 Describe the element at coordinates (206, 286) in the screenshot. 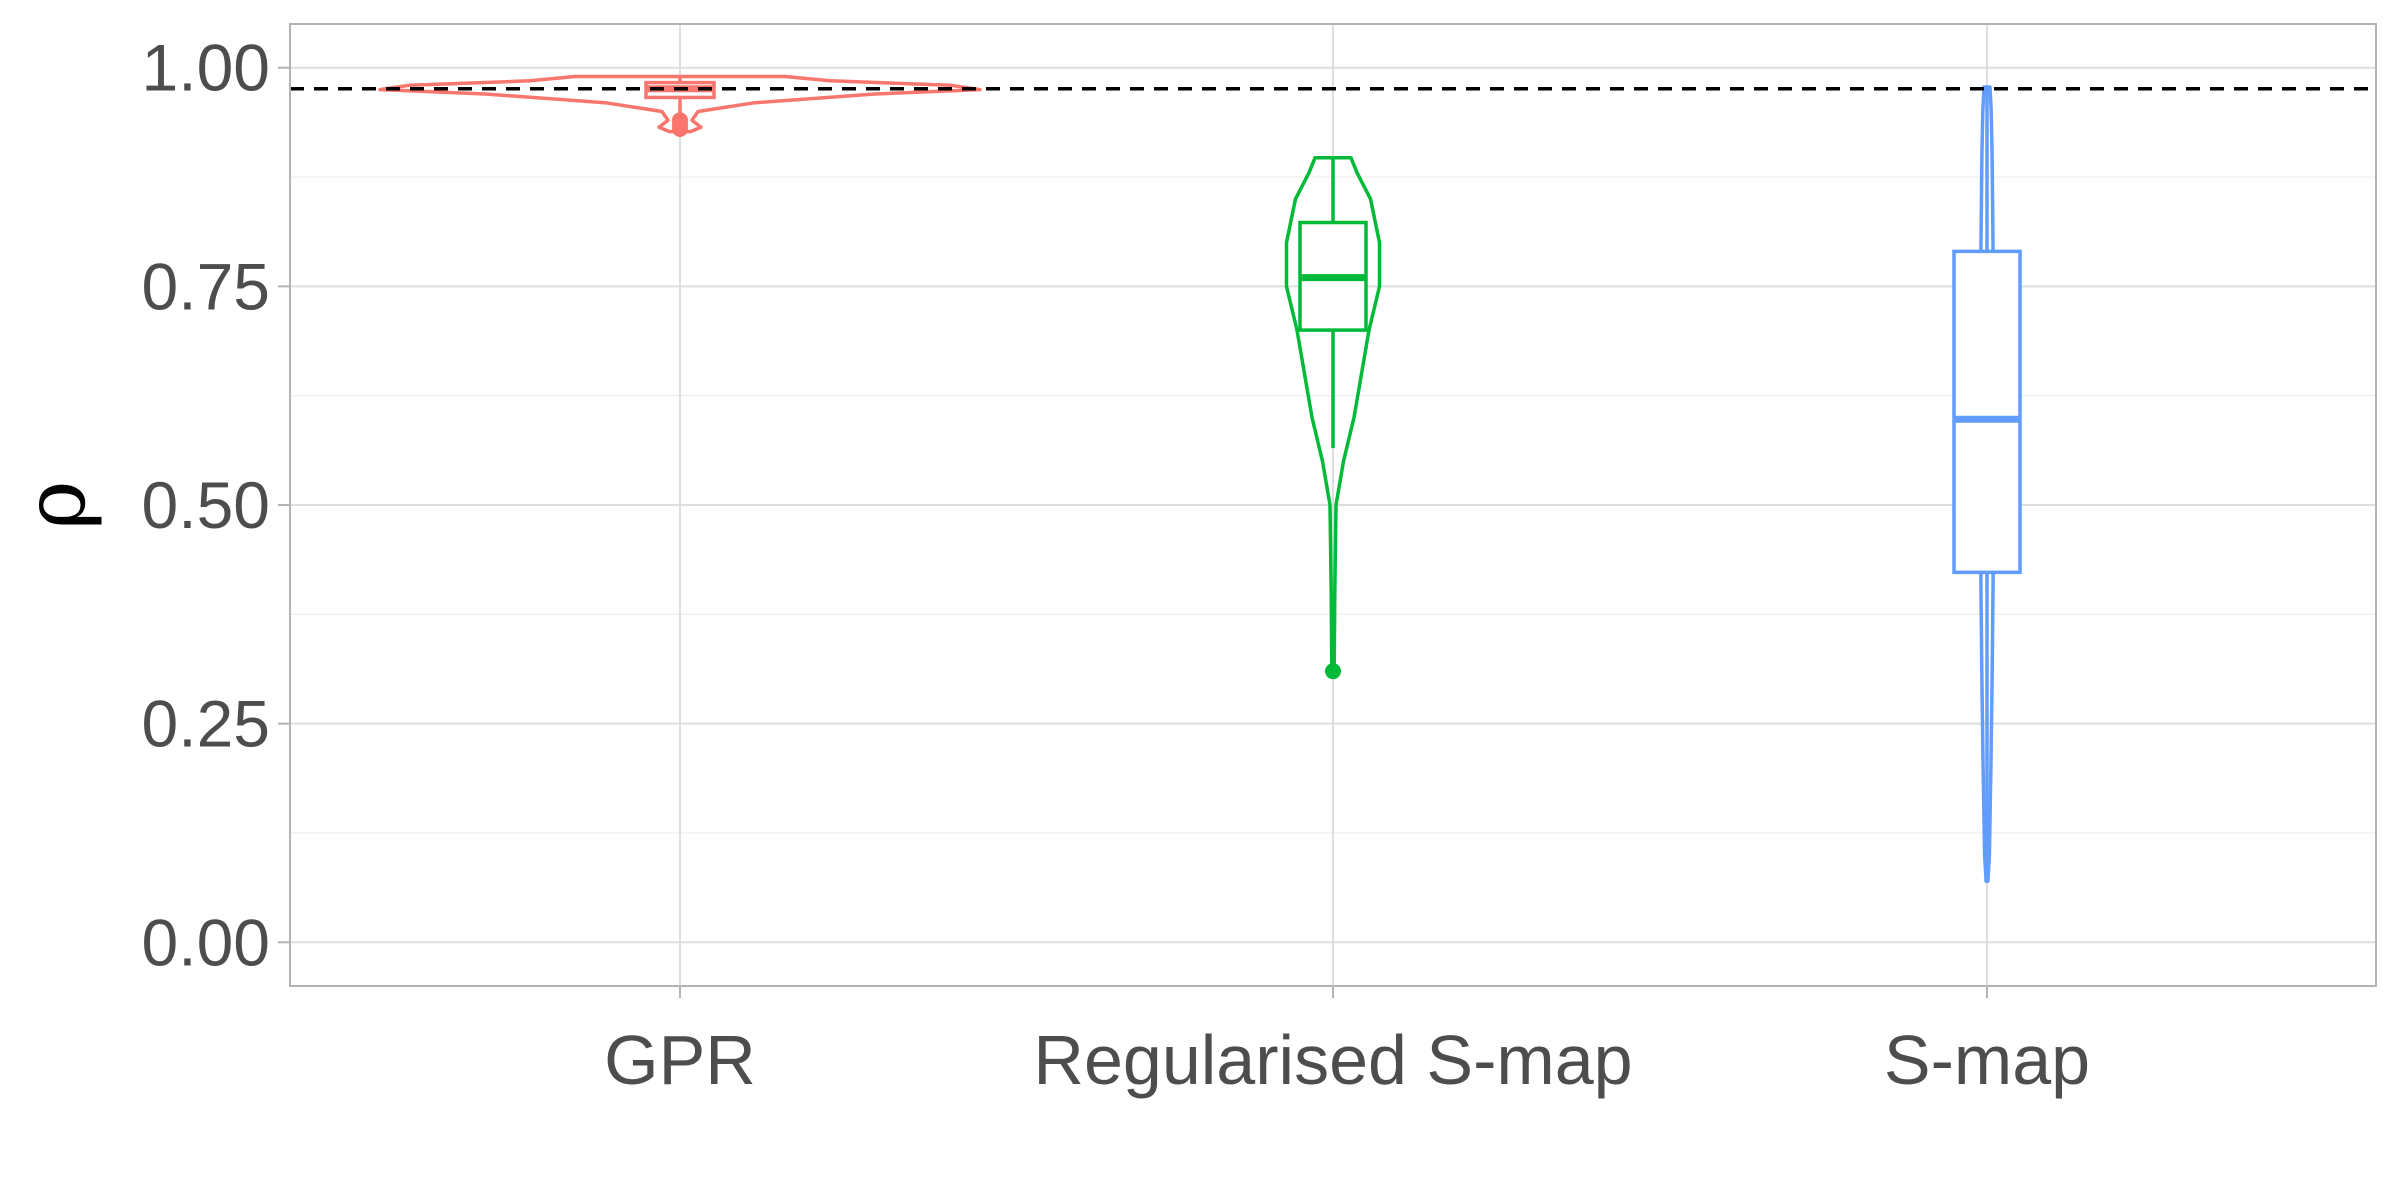

I see `y-tick-label: 0.75` at that location.